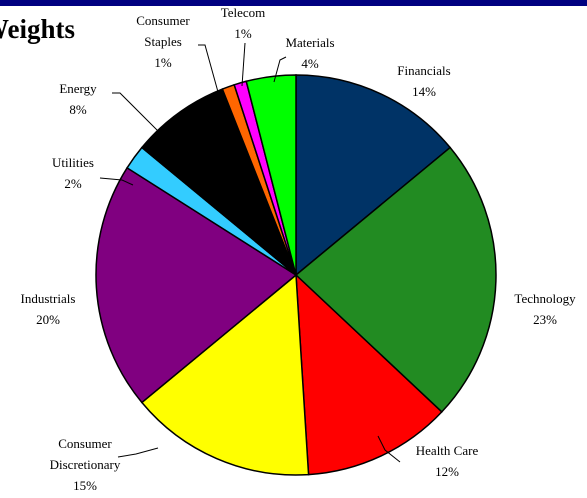  Describe the element at coordinates (243, 23) in the screenshot. I see `slice-label-telecom: Telecom 1%` at that location.